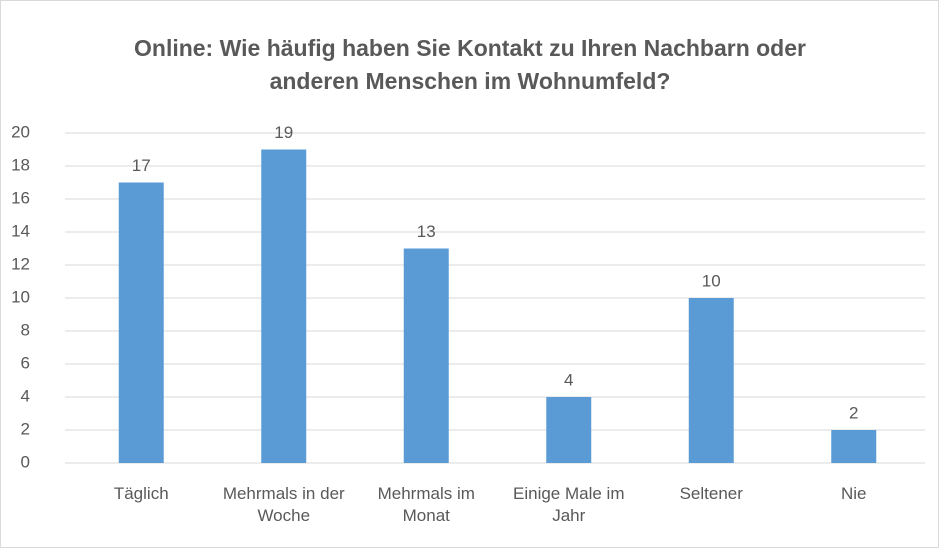 The height and width of the screenshot is (548, 939). Describe the element at coordinates (283, 132) in the screenshot. I see `data-label: 19` at that location.